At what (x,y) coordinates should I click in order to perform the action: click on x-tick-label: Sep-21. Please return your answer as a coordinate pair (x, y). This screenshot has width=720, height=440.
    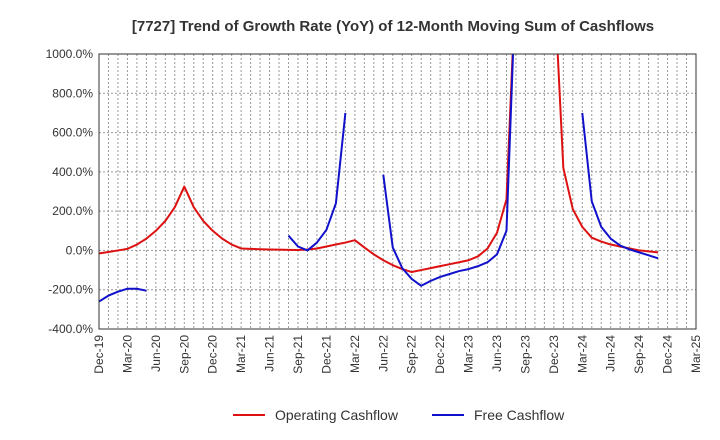
    Looking at the image, I should click on (298, 354).